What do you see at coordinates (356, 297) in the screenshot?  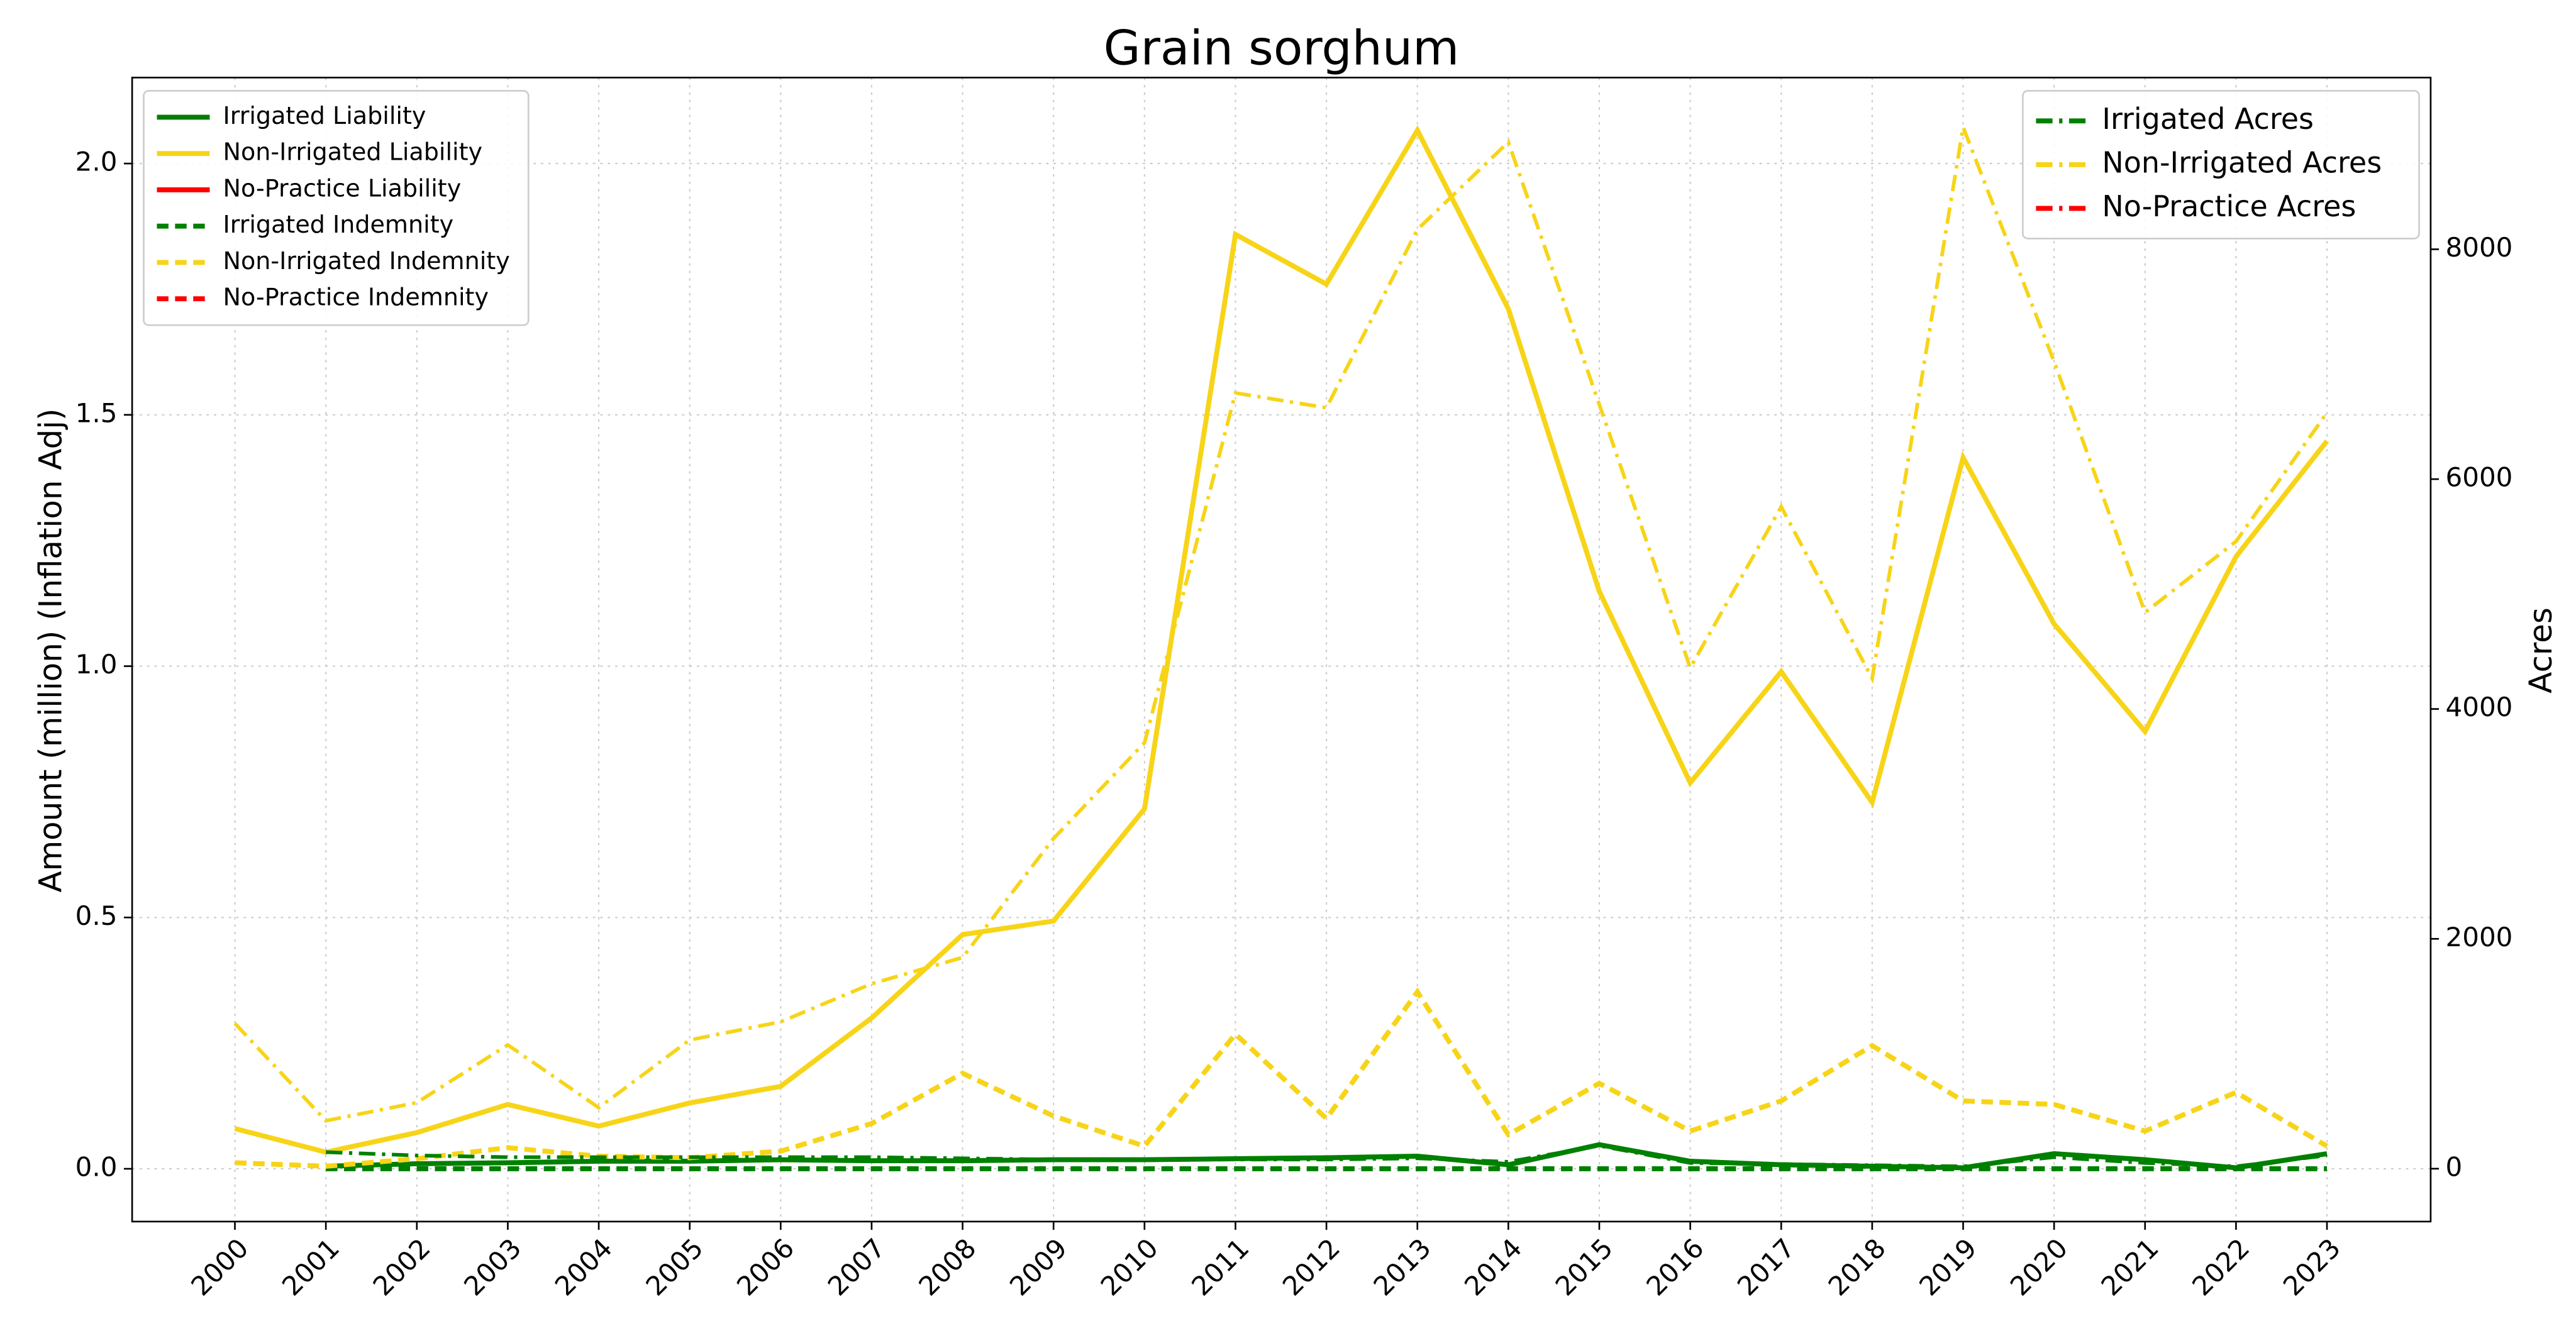 I see `legend-label: No-Practice Indemnity` at bounding box center [356, 297].